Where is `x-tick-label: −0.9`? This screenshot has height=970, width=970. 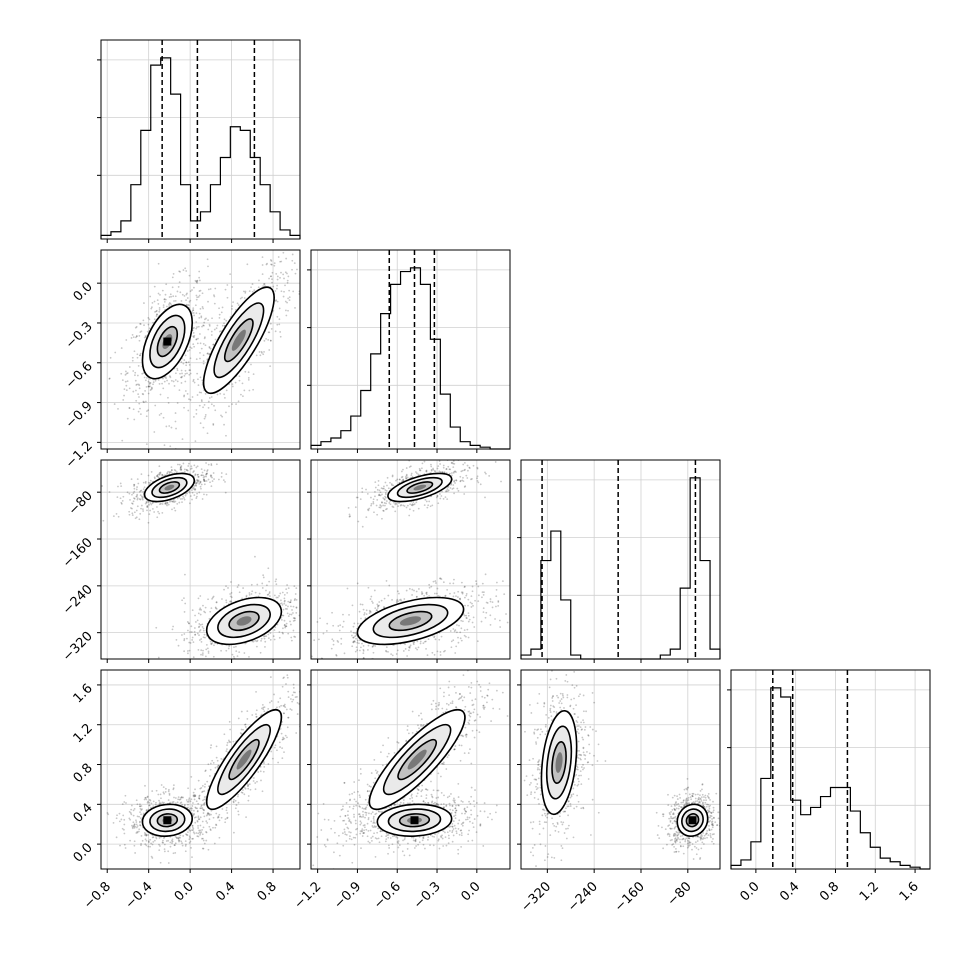 x-tick-label: −0.9 is located at coordinates (347, 895).